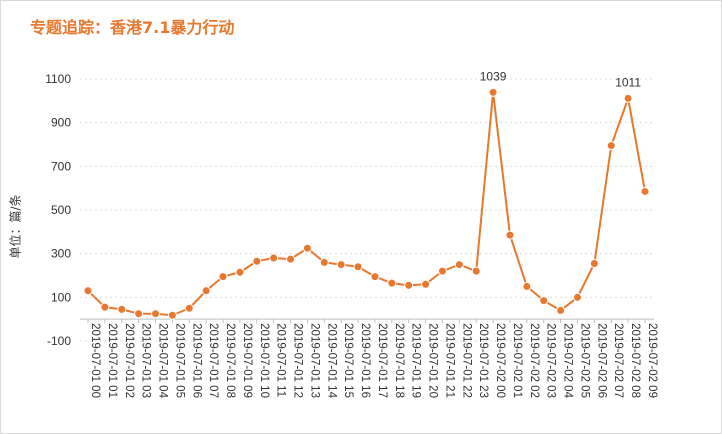 This screenshot has height=434, width=722. What do you see at coordinates (433, 360) in the screenshot?
I see `x-tick-label: 2019-07-01 20` at bounding box center [433, 360].